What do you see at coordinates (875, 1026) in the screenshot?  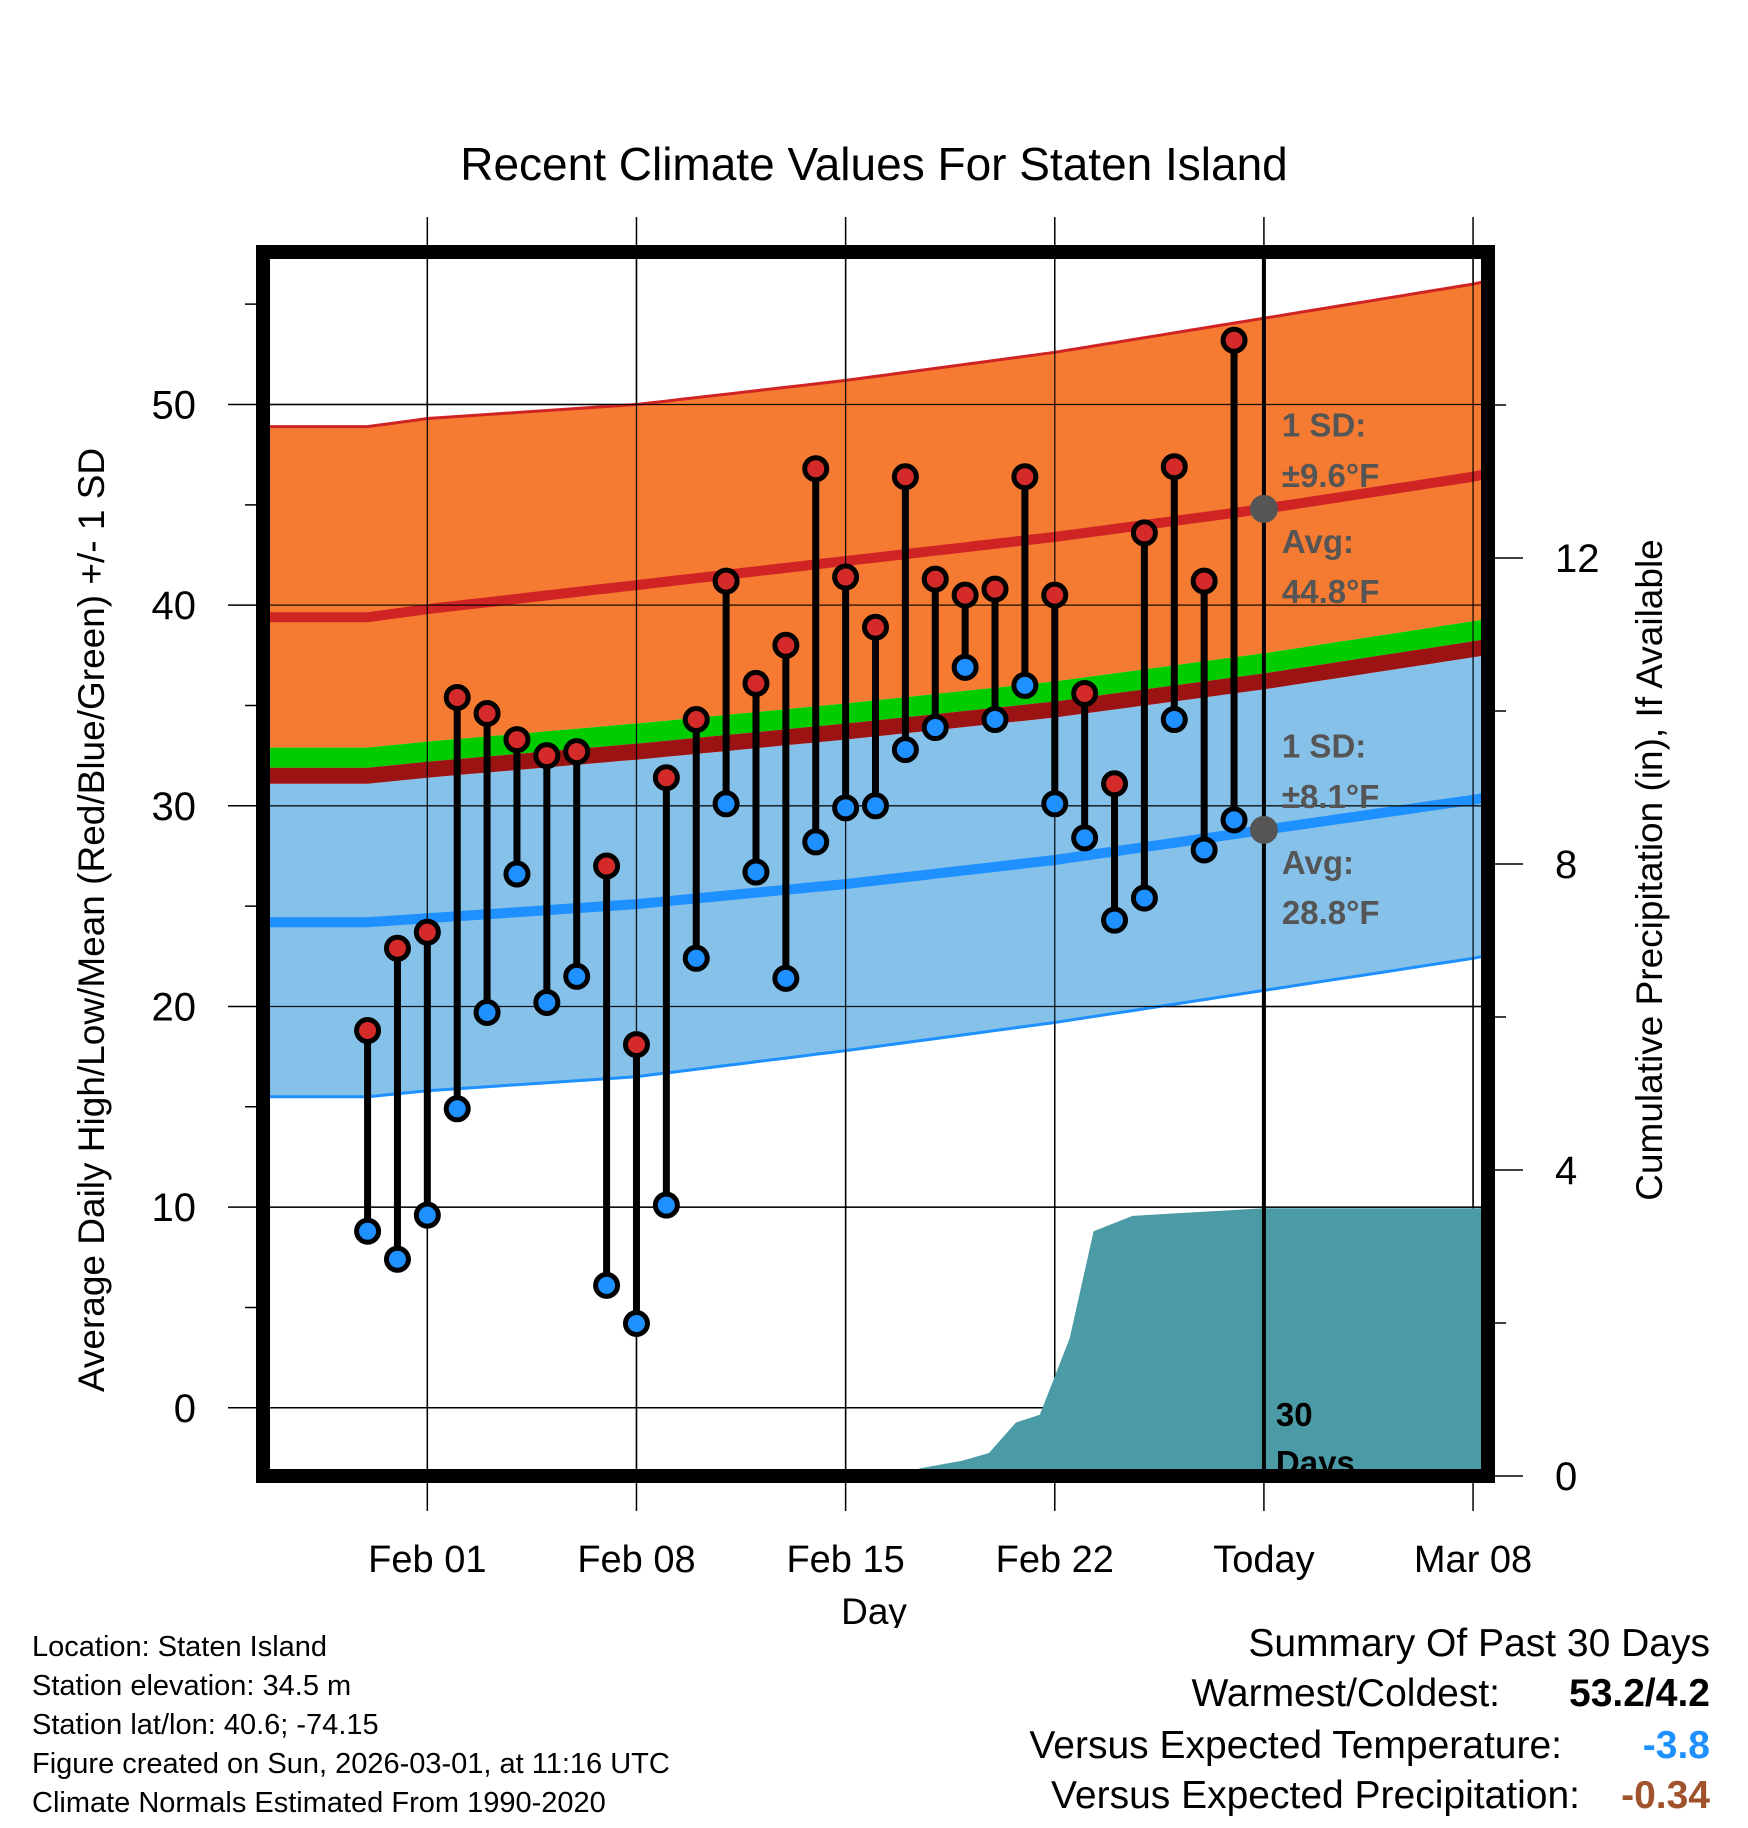 I see `low-lower-line` at bounding box center [875, 1026].